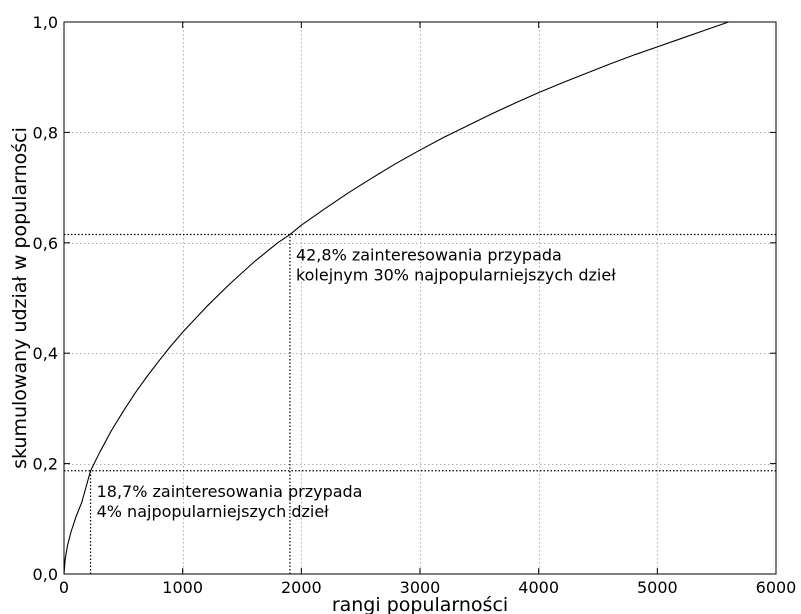  What do you see at coordinates (301, 587) in the screenshot?
I see `x-tick-label: 2000` at bounding box center [301, 587].